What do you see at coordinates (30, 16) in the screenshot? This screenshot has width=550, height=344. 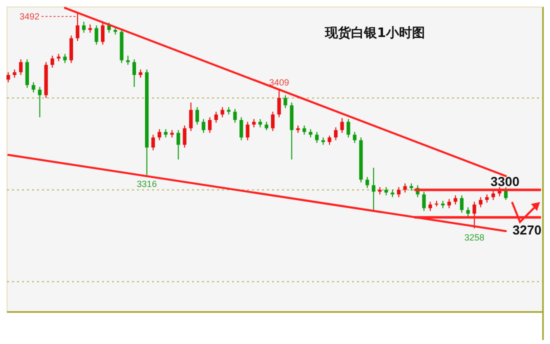 I see `annotation: 3492` at bounding box center [30, 16].